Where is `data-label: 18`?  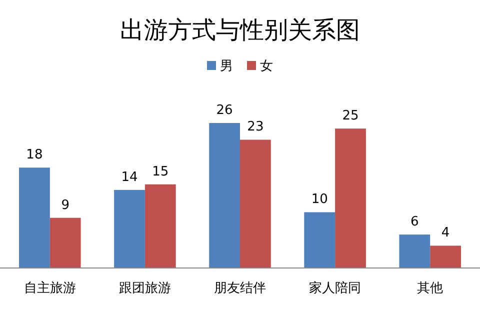 data-label: 18 is located at coordinates (34, 155).